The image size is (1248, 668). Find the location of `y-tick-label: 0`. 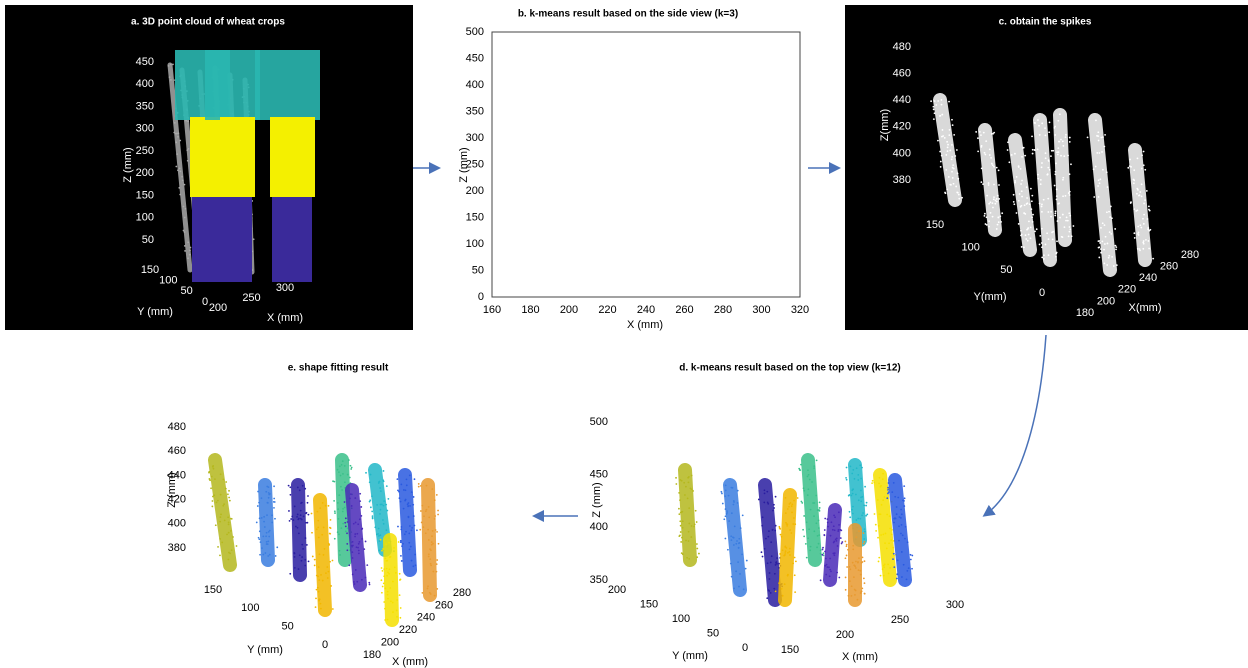

y-tick-label: 0 is located at coordinates (205, 302).